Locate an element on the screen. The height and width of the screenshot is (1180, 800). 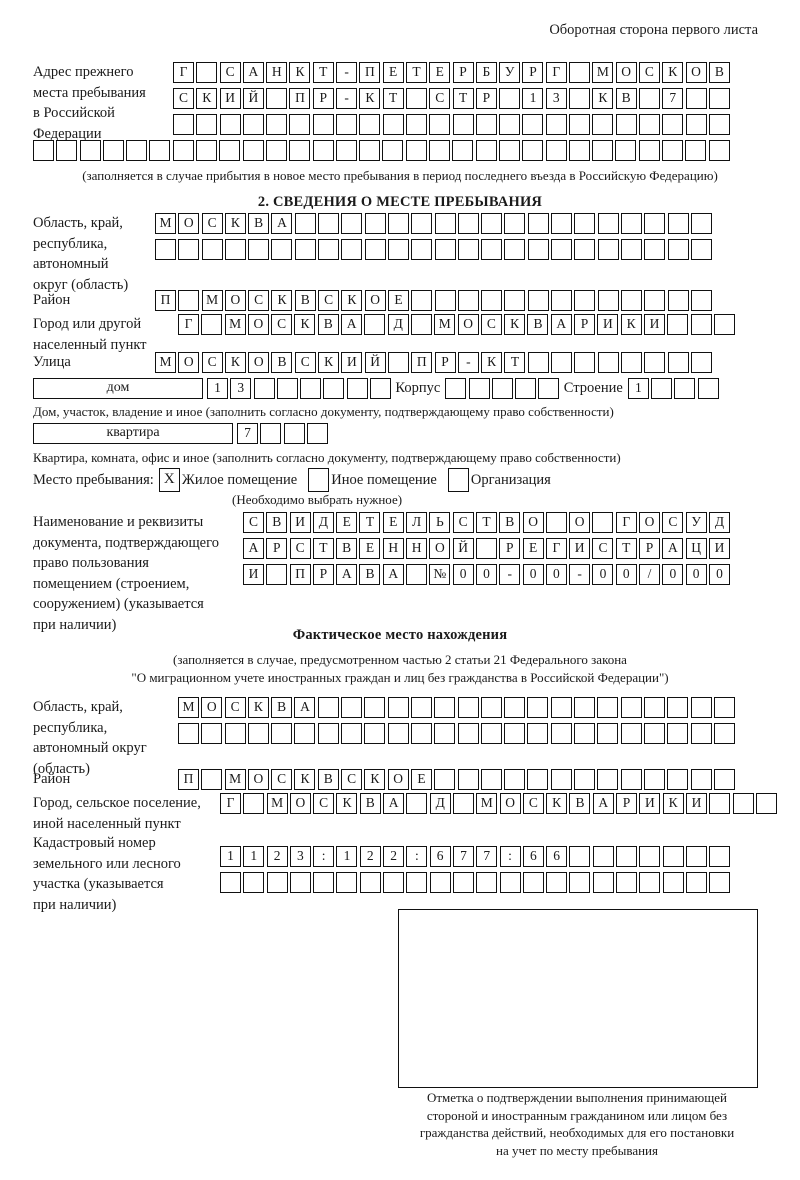
comb-cell: Й is located at coordinates (463, 548).